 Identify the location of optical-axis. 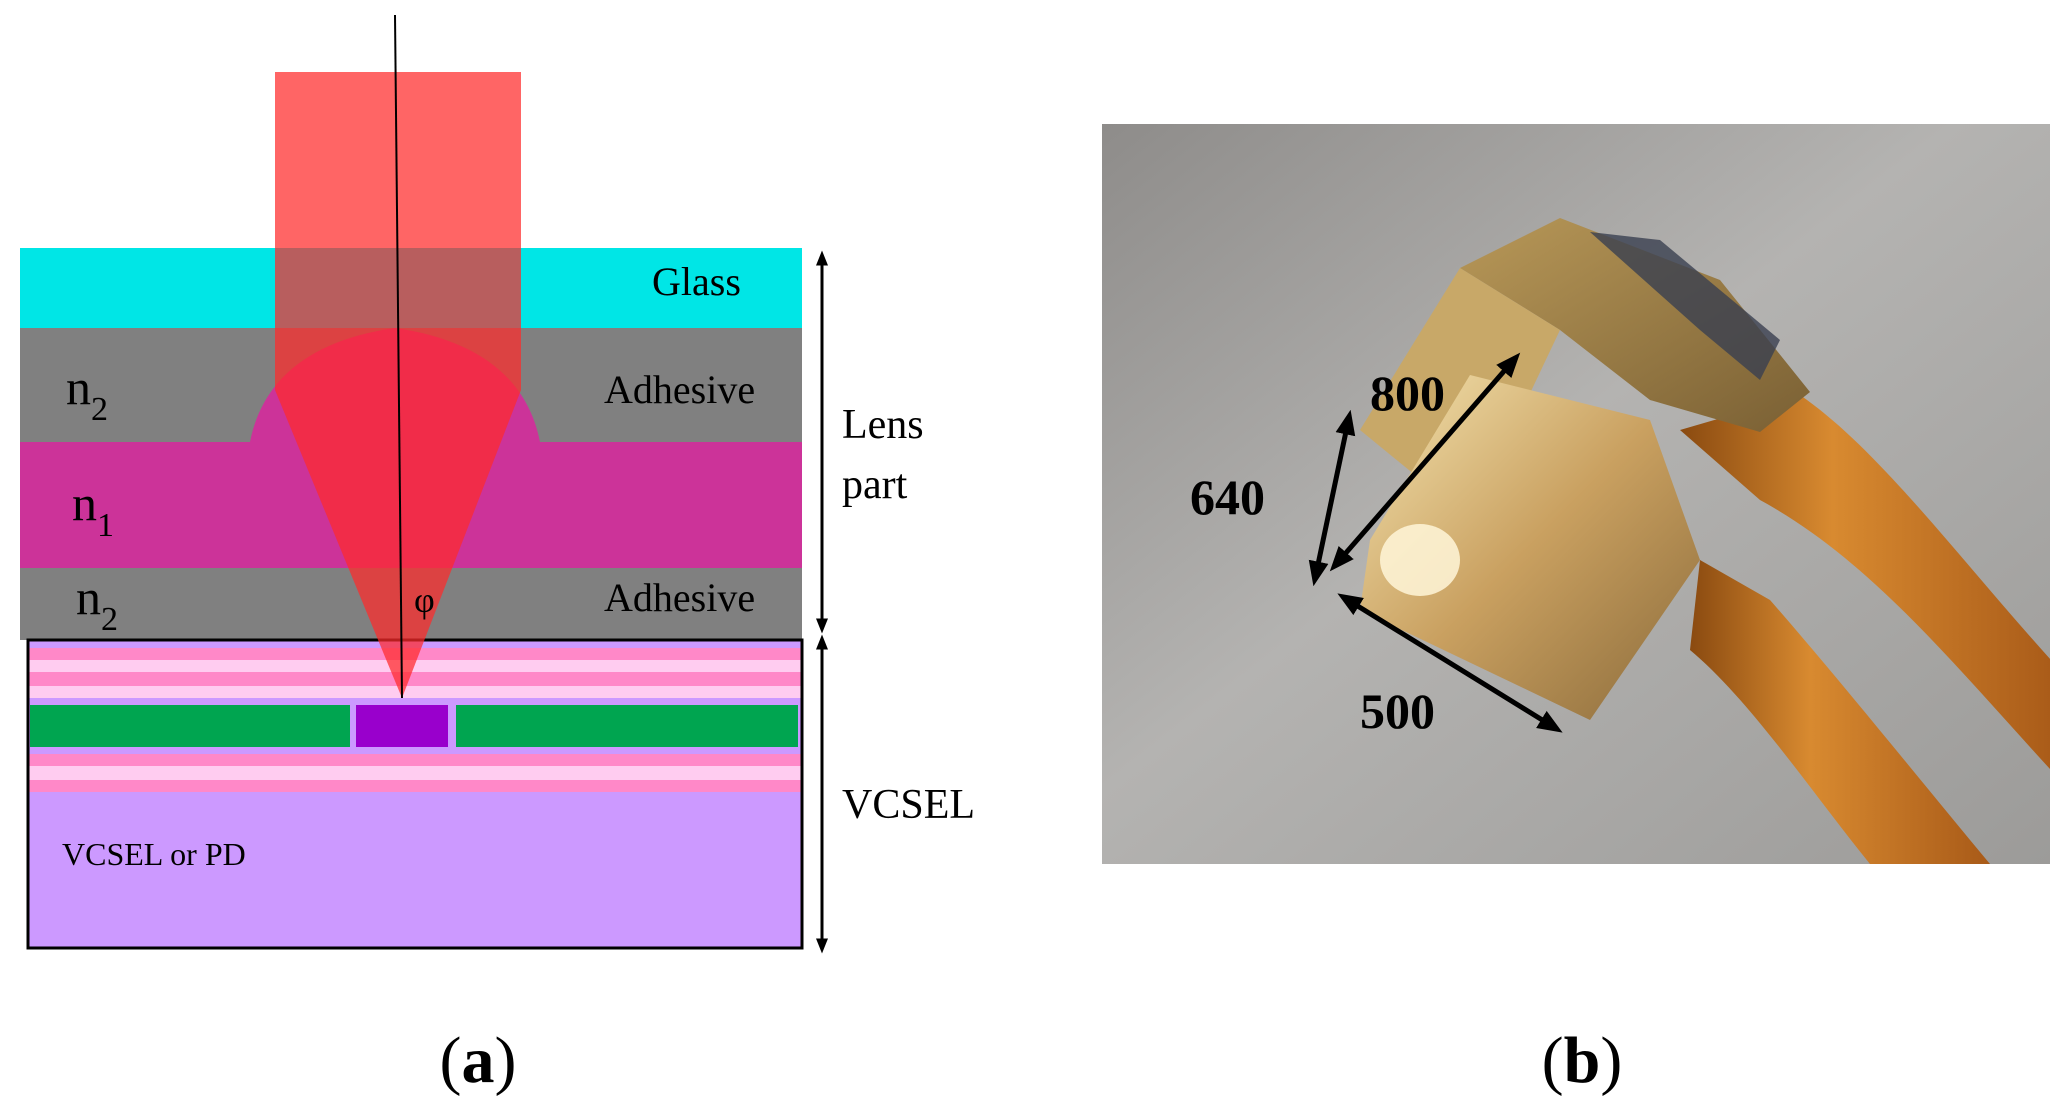
(398, 356).